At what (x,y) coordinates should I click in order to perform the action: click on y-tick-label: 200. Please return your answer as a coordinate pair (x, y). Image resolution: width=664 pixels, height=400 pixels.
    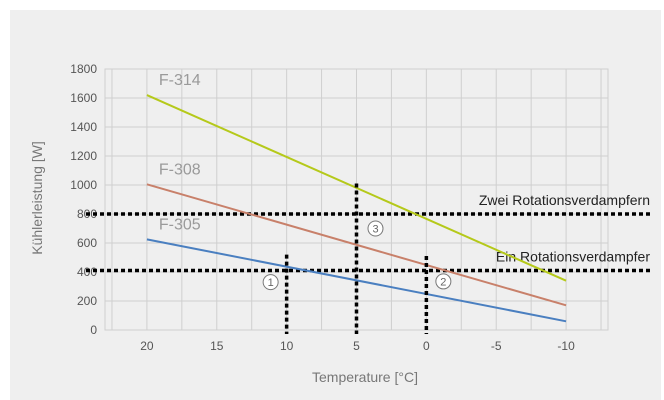
    Looking at the image, I should click on (87, 301).